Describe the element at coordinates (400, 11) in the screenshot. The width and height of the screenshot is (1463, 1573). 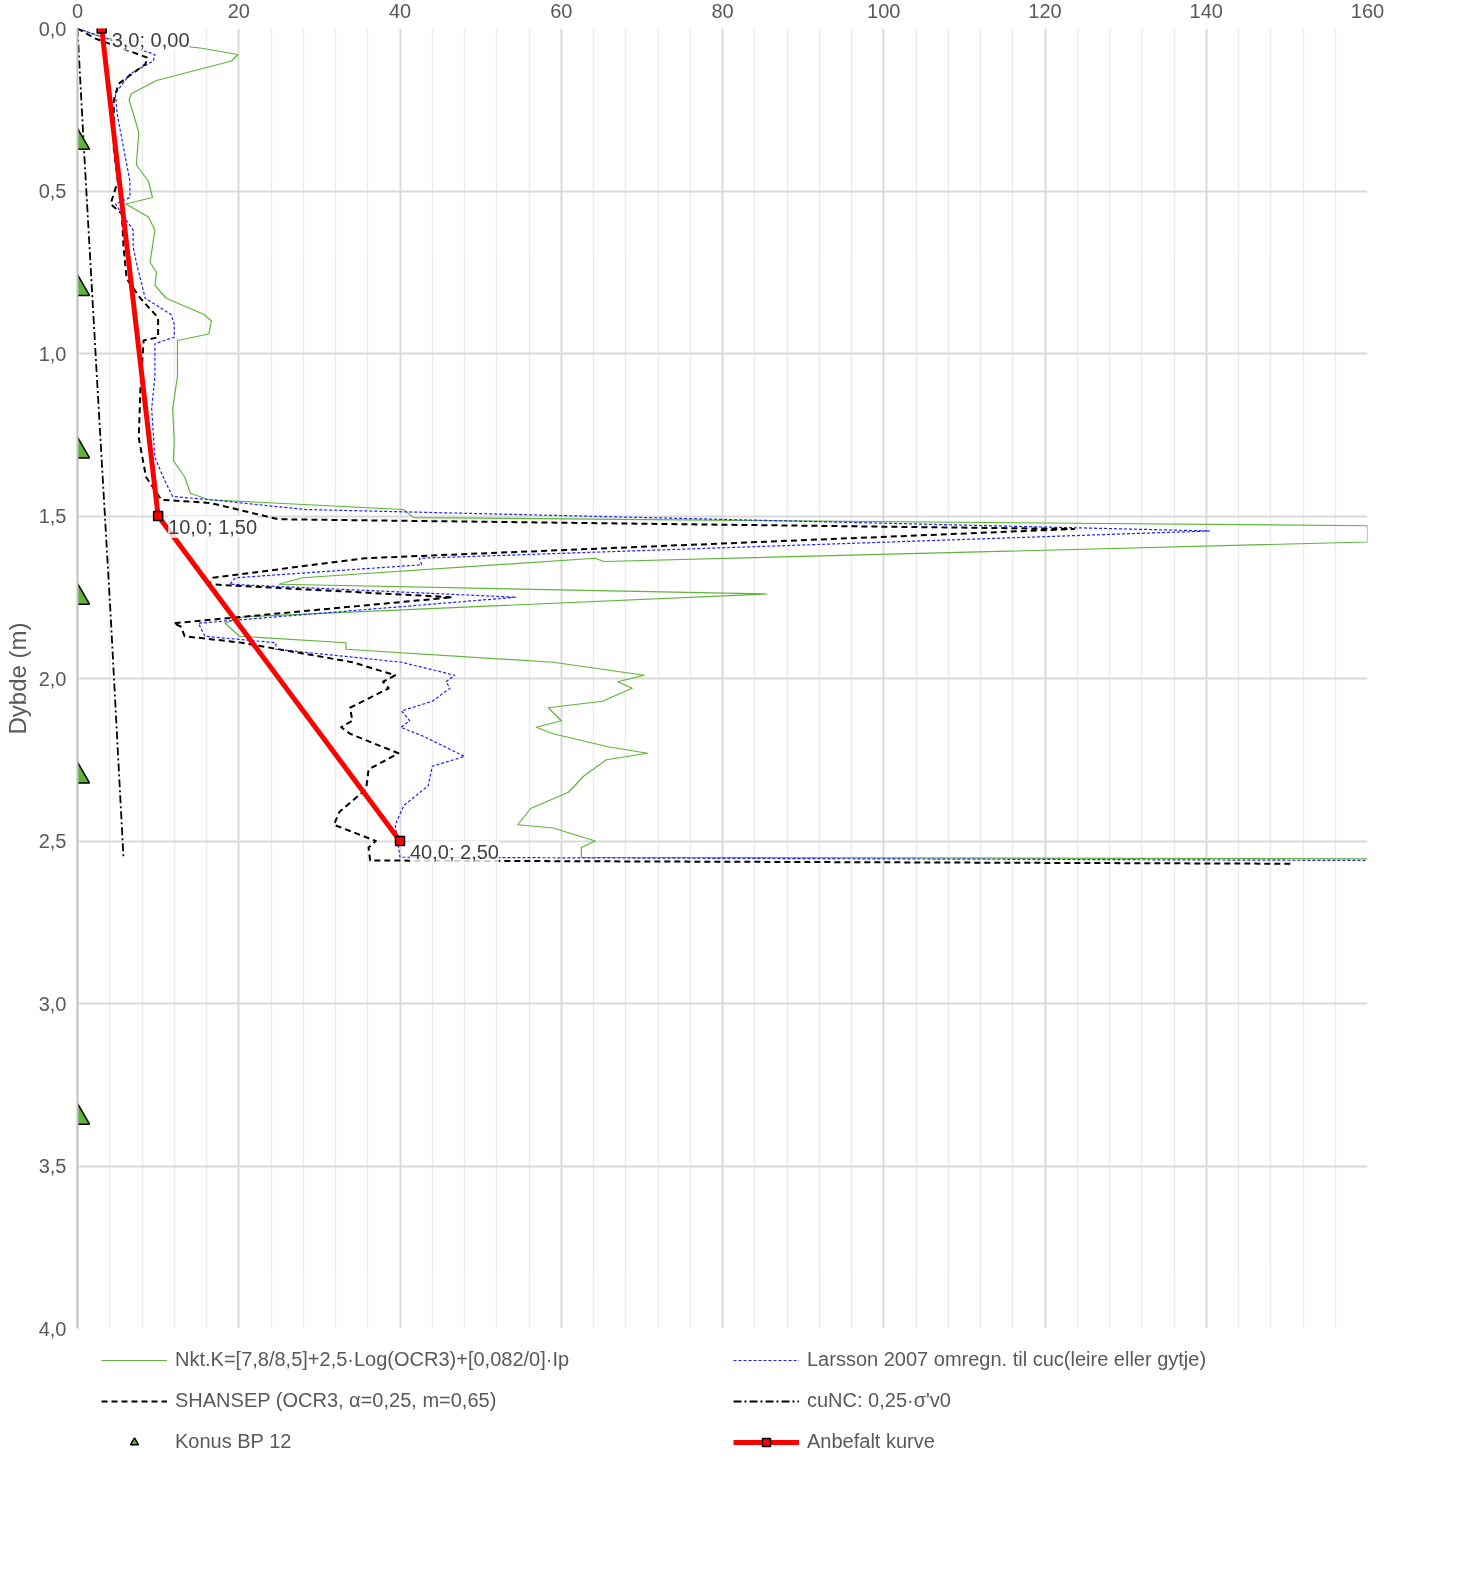
I see `x-tick-label: 40` at that location.